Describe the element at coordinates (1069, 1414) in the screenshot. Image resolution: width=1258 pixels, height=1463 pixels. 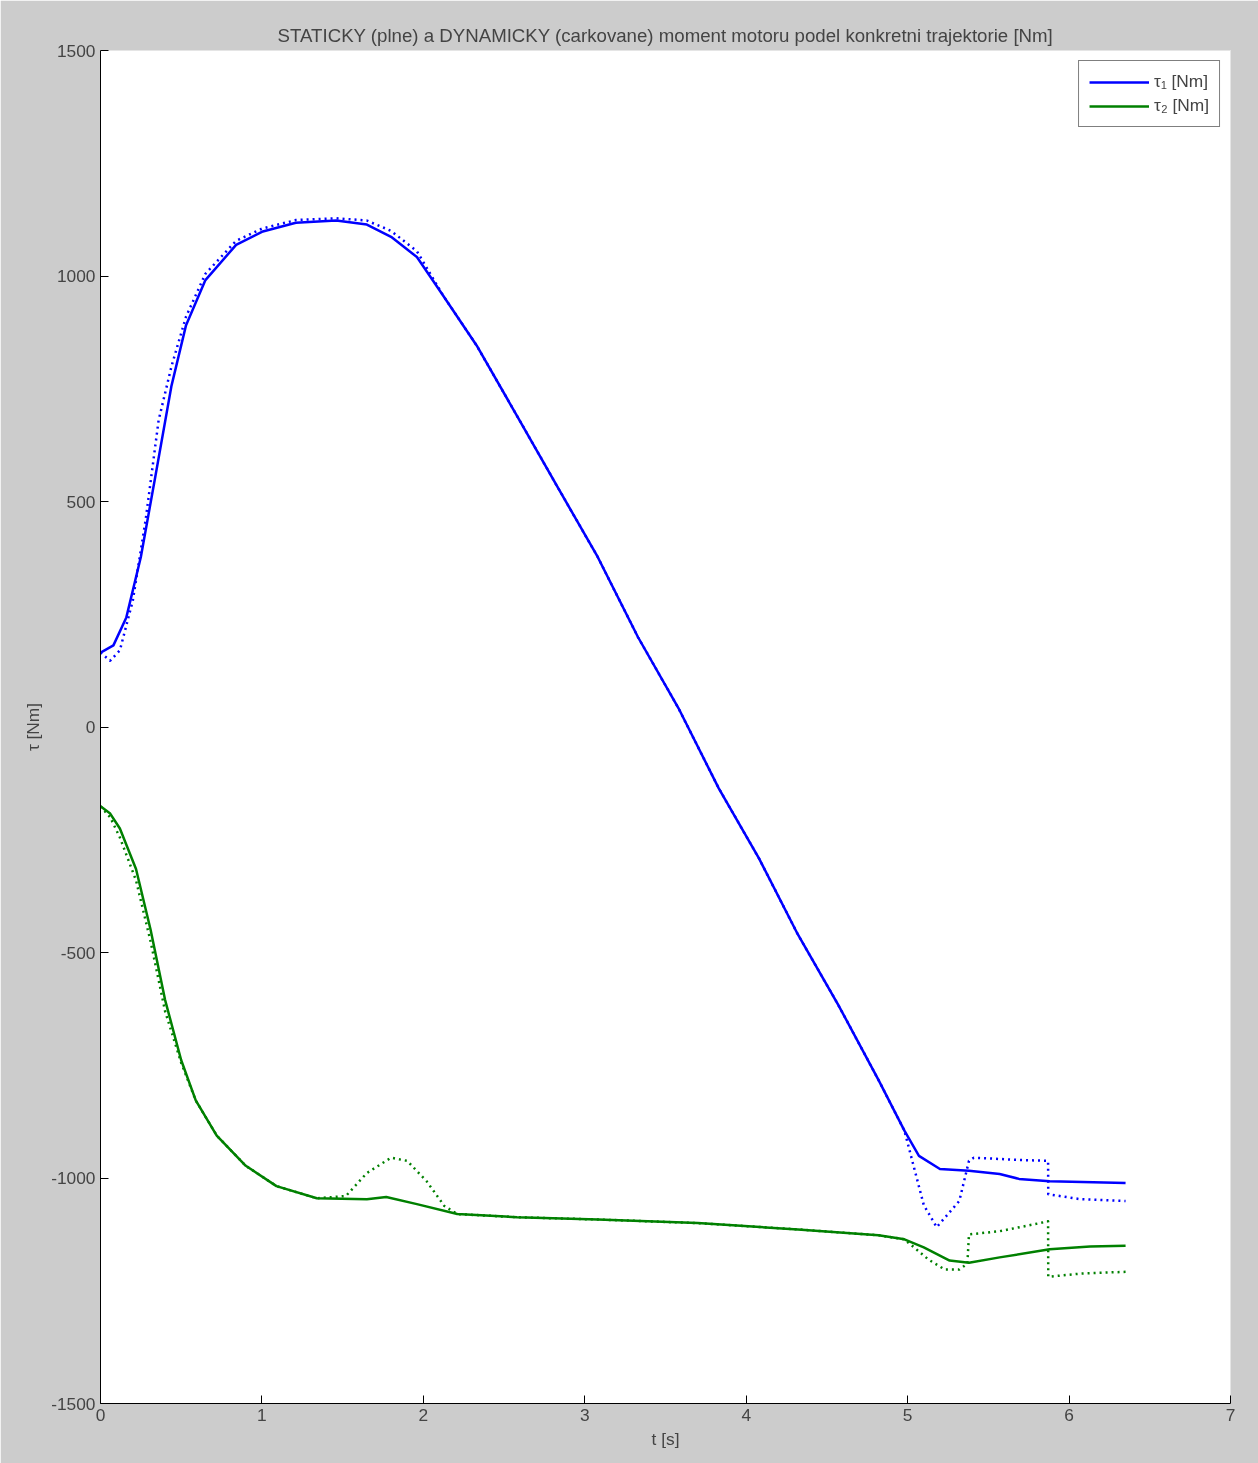
I see `x-tick-label: 6` at that location.